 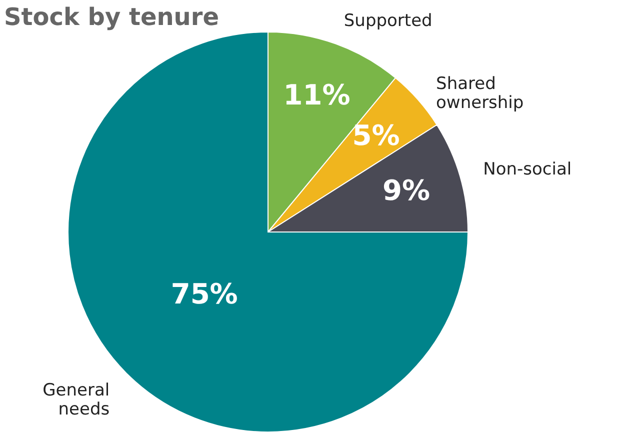 I want to click on slice-label: Non-social, so click(x=527, y=170).